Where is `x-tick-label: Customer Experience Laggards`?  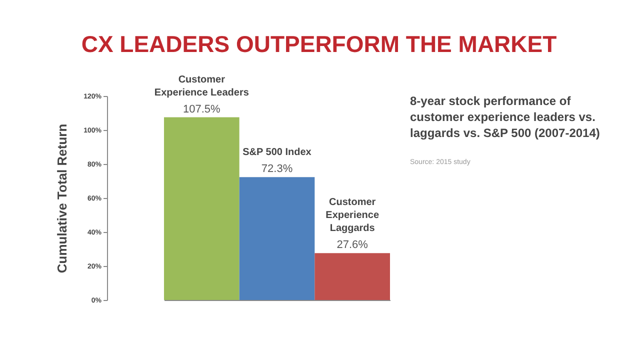 x-tick-label: Customer Experience Laggards is located at coordinates (353, 215).